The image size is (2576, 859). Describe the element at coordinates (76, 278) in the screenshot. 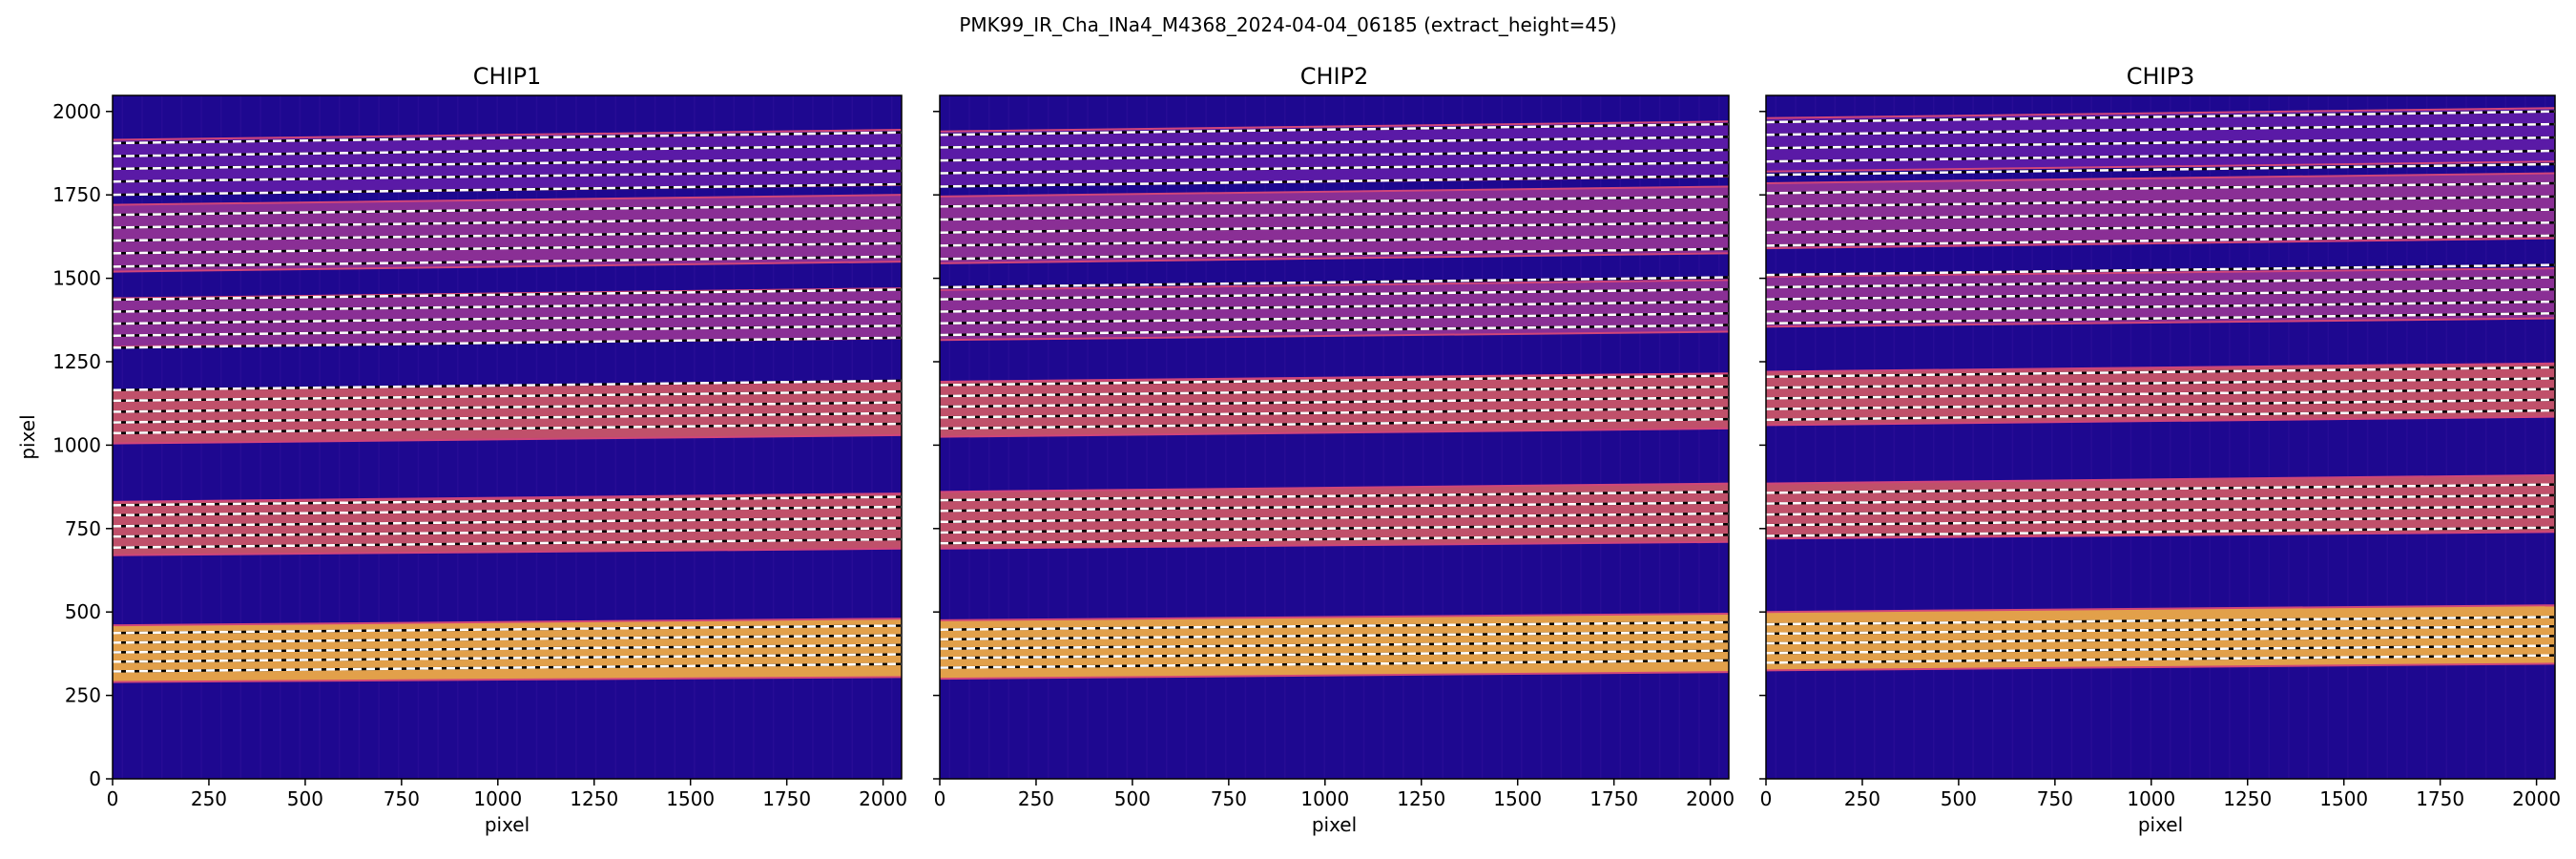

I see `y-tick-label: 1500` at that location.